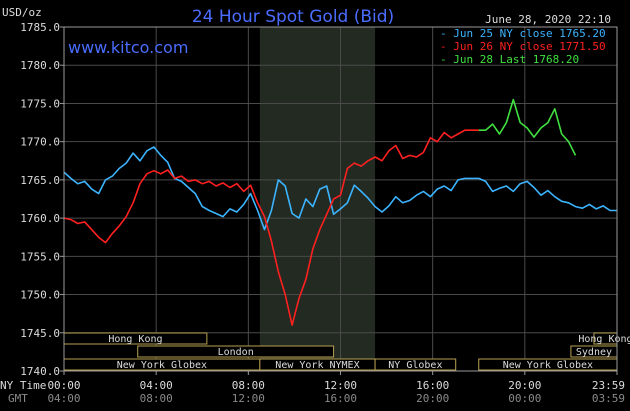  What do you see at coordinates (524, 398) in the screenshot?
I see `x-tick-label-gmt: 00:00` at bounding box center [524, 398].